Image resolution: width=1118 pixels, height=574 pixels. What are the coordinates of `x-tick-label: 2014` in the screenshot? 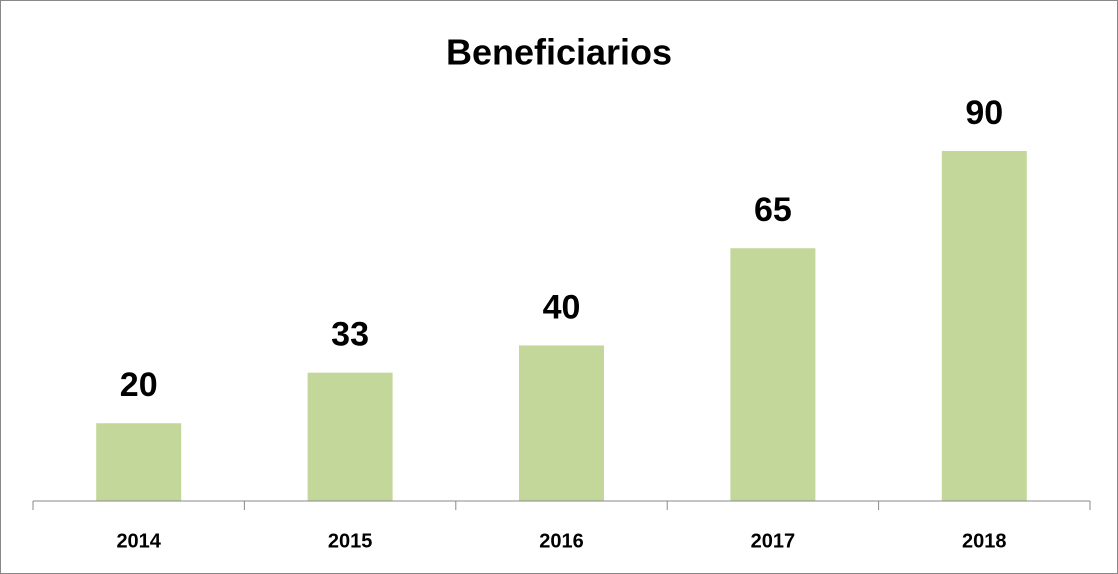 It's located at (138, 541).